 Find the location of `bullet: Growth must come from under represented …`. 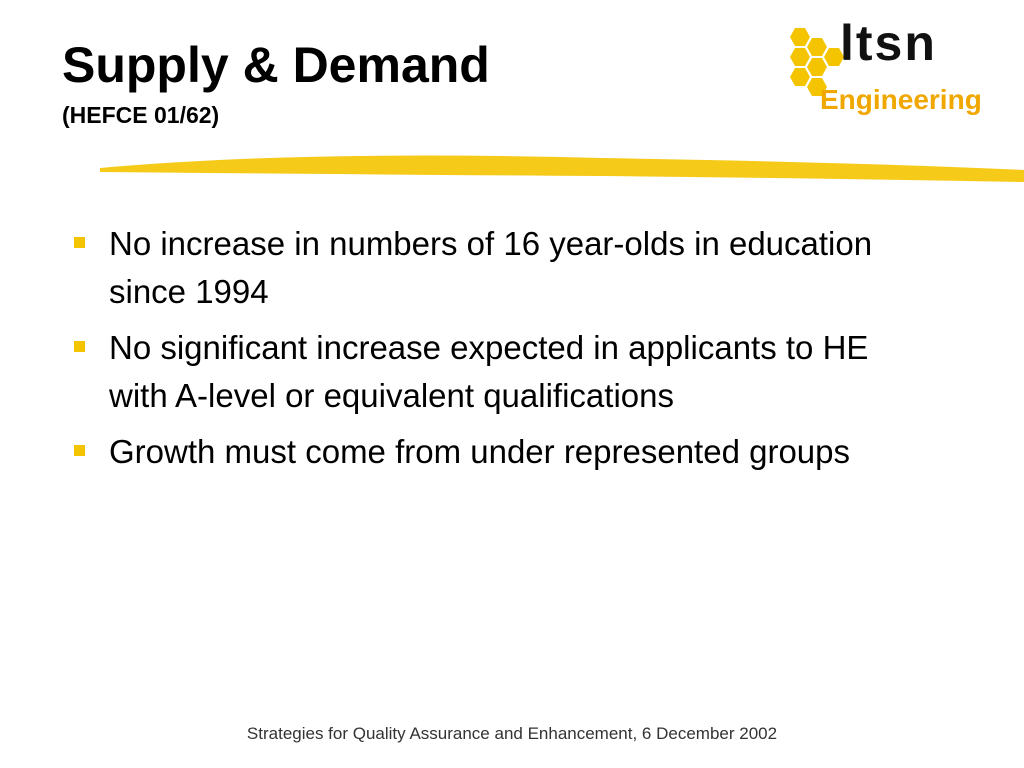

bullet: Growth must come from under represented … is located at coordinates (502, 452).